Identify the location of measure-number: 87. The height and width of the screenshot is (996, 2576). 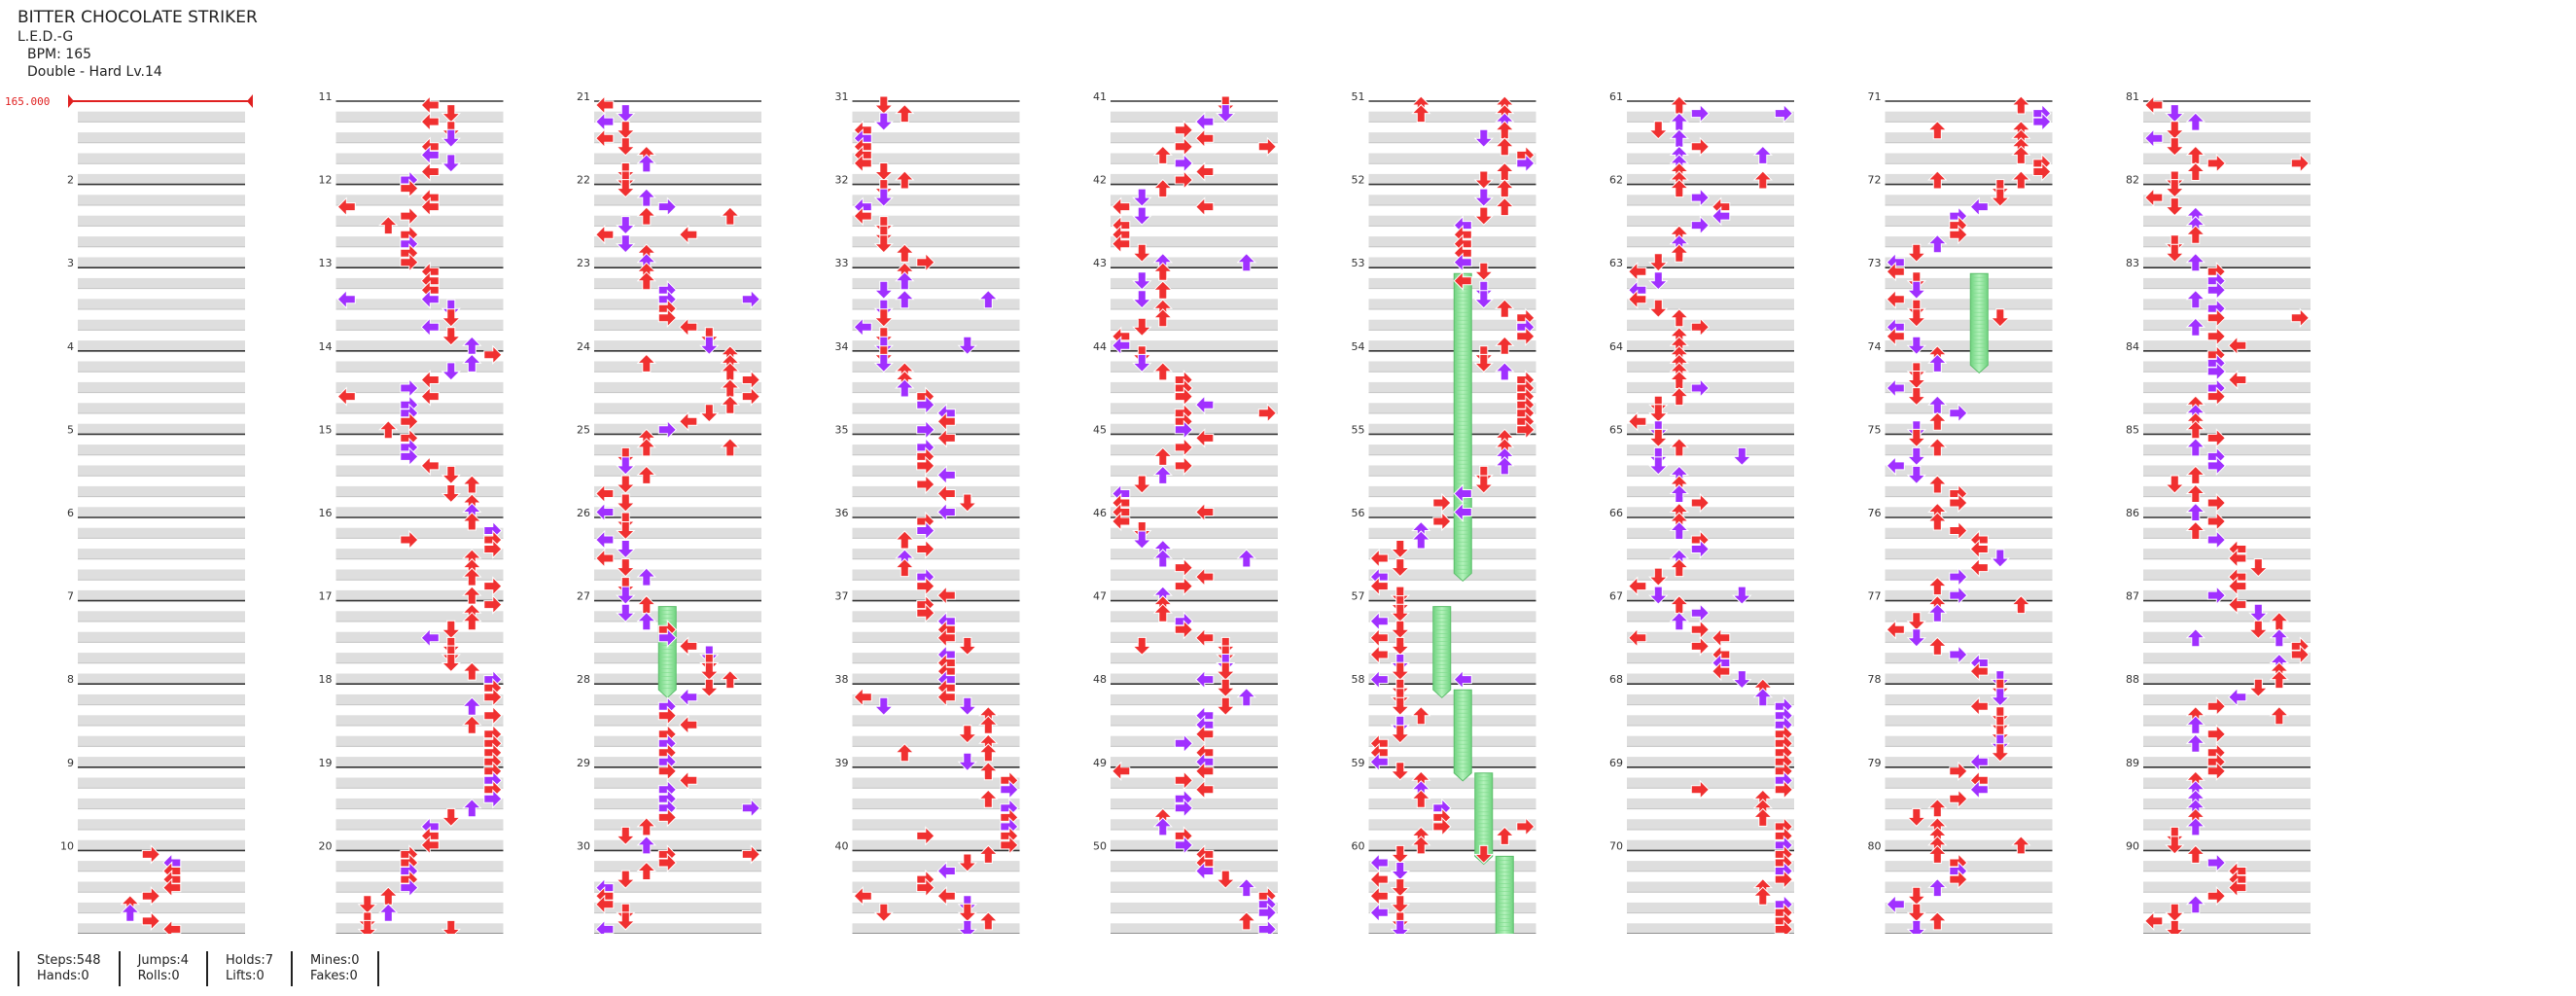
(2132, 596).